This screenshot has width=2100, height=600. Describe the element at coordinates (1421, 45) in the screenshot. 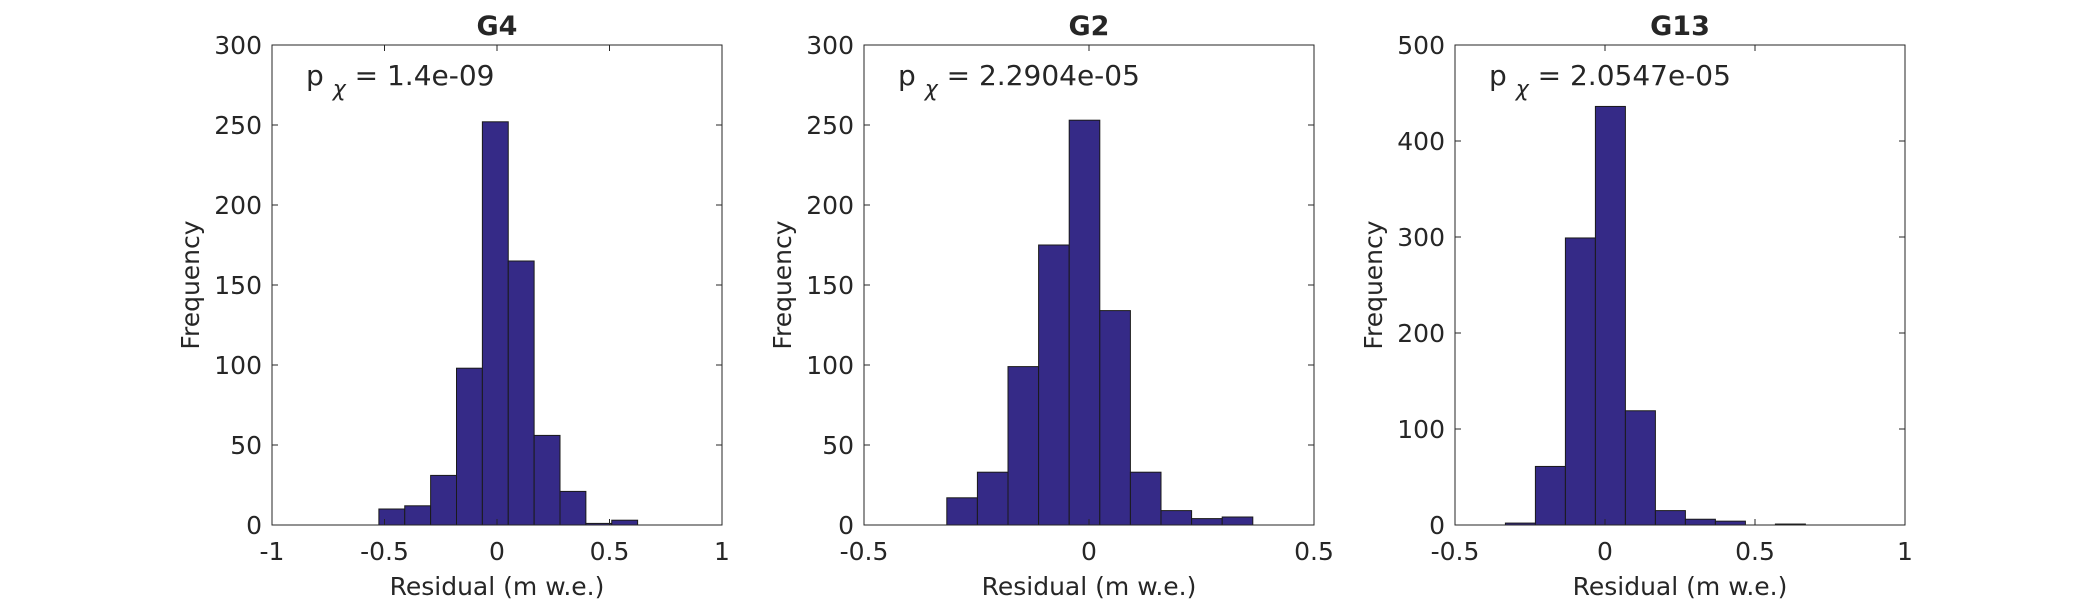

I see `y-tick-label: 500` at that location.